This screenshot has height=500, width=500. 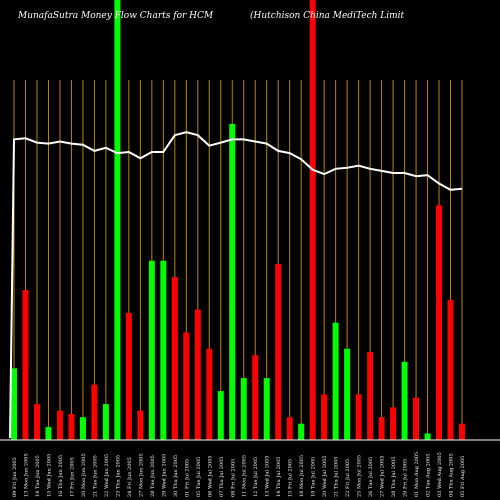 I want to click on x-axis-label: 01 Mon Aug 2005, so click(x=417, y=474).